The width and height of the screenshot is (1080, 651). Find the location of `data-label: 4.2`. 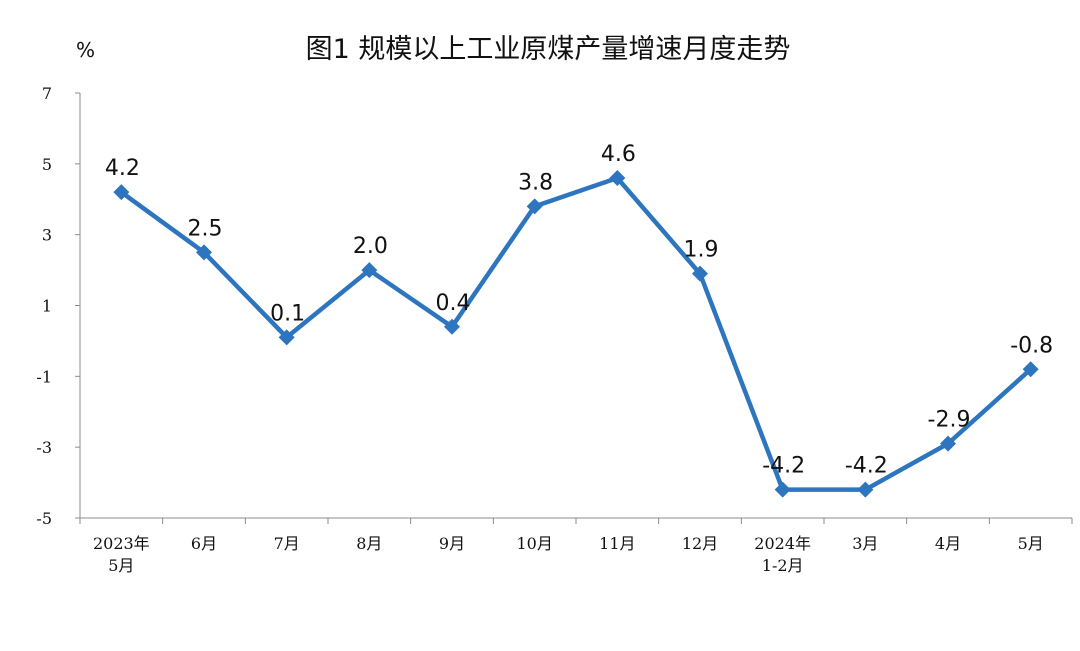

data-label: 4.2 is located at coordinates (122, 168).